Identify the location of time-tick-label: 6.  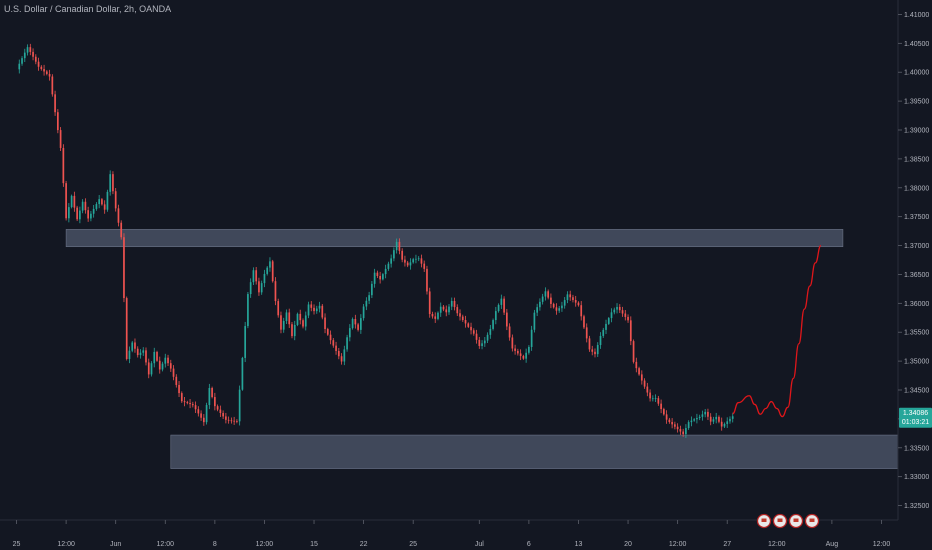
(529, 544).